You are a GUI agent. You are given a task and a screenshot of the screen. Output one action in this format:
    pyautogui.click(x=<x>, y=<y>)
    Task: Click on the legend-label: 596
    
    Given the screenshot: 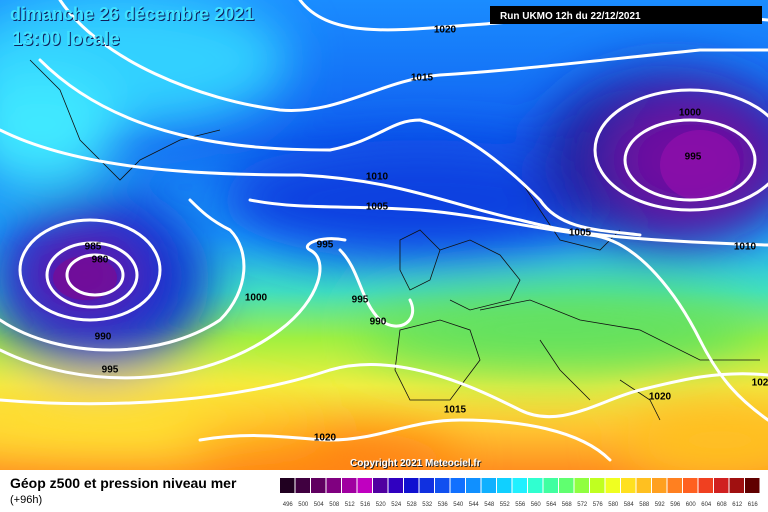 What is the action you would take?
    pyautogui.click(x=675, y=505)
    